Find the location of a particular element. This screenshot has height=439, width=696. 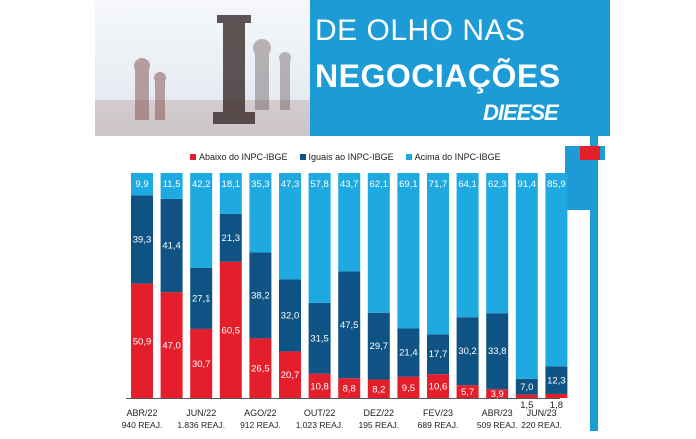

data-label-below-9: 9,5 is located at coordinates (408, 388).